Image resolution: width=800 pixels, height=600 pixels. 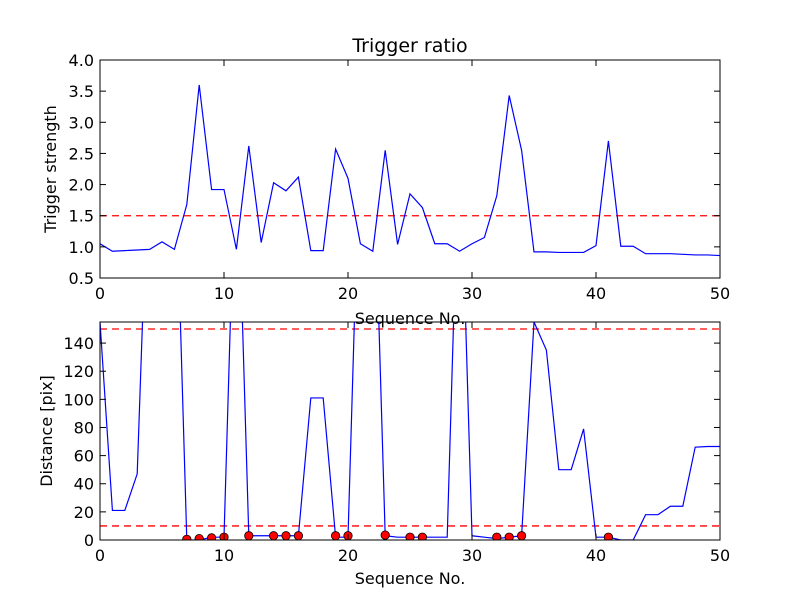 What do you see at coordinates (81, 278) in the screenshot?
I see `y-tick-label: 0.5` at bounding box center [81, 278].